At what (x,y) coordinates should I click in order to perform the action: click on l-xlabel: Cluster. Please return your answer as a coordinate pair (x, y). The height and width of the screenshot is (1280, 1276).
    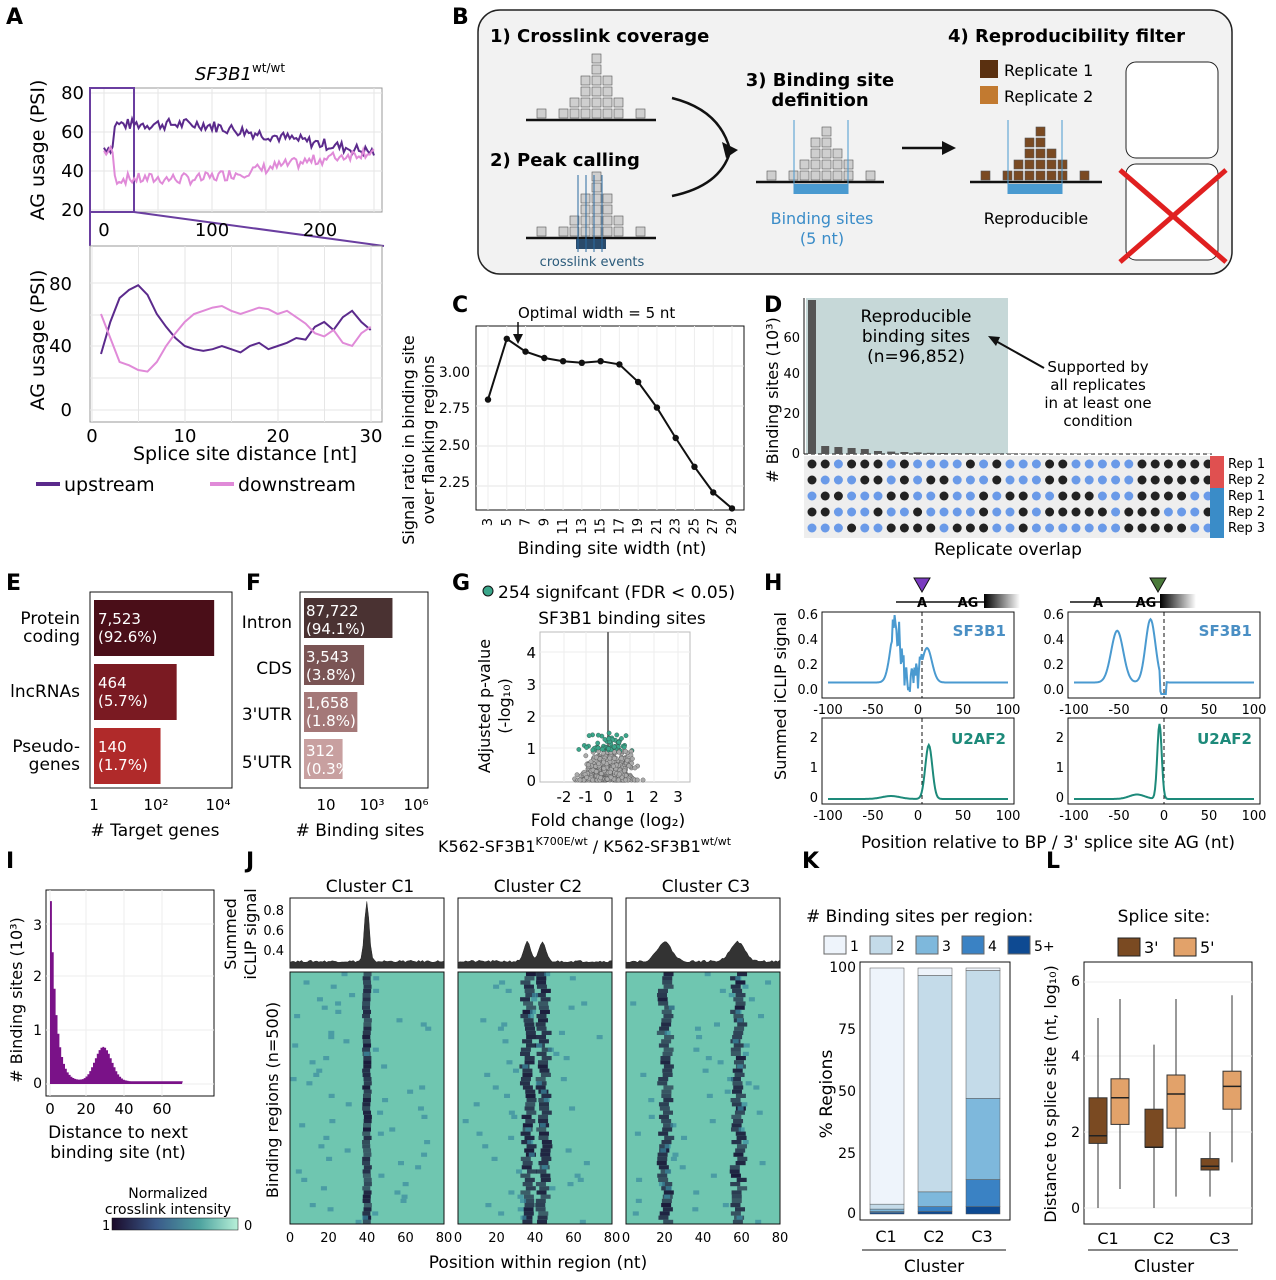
    Looking at the image, I should click on (1164, 1267).